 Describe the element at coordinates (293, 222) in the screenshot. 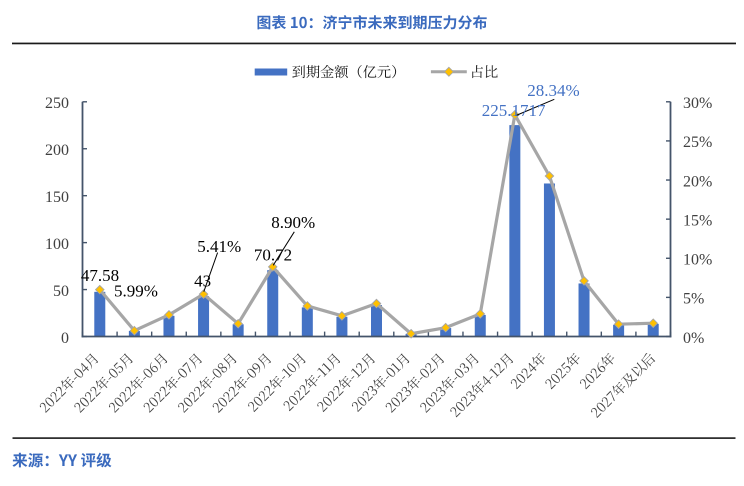

I see `svg-text: 8.90%` at that location.